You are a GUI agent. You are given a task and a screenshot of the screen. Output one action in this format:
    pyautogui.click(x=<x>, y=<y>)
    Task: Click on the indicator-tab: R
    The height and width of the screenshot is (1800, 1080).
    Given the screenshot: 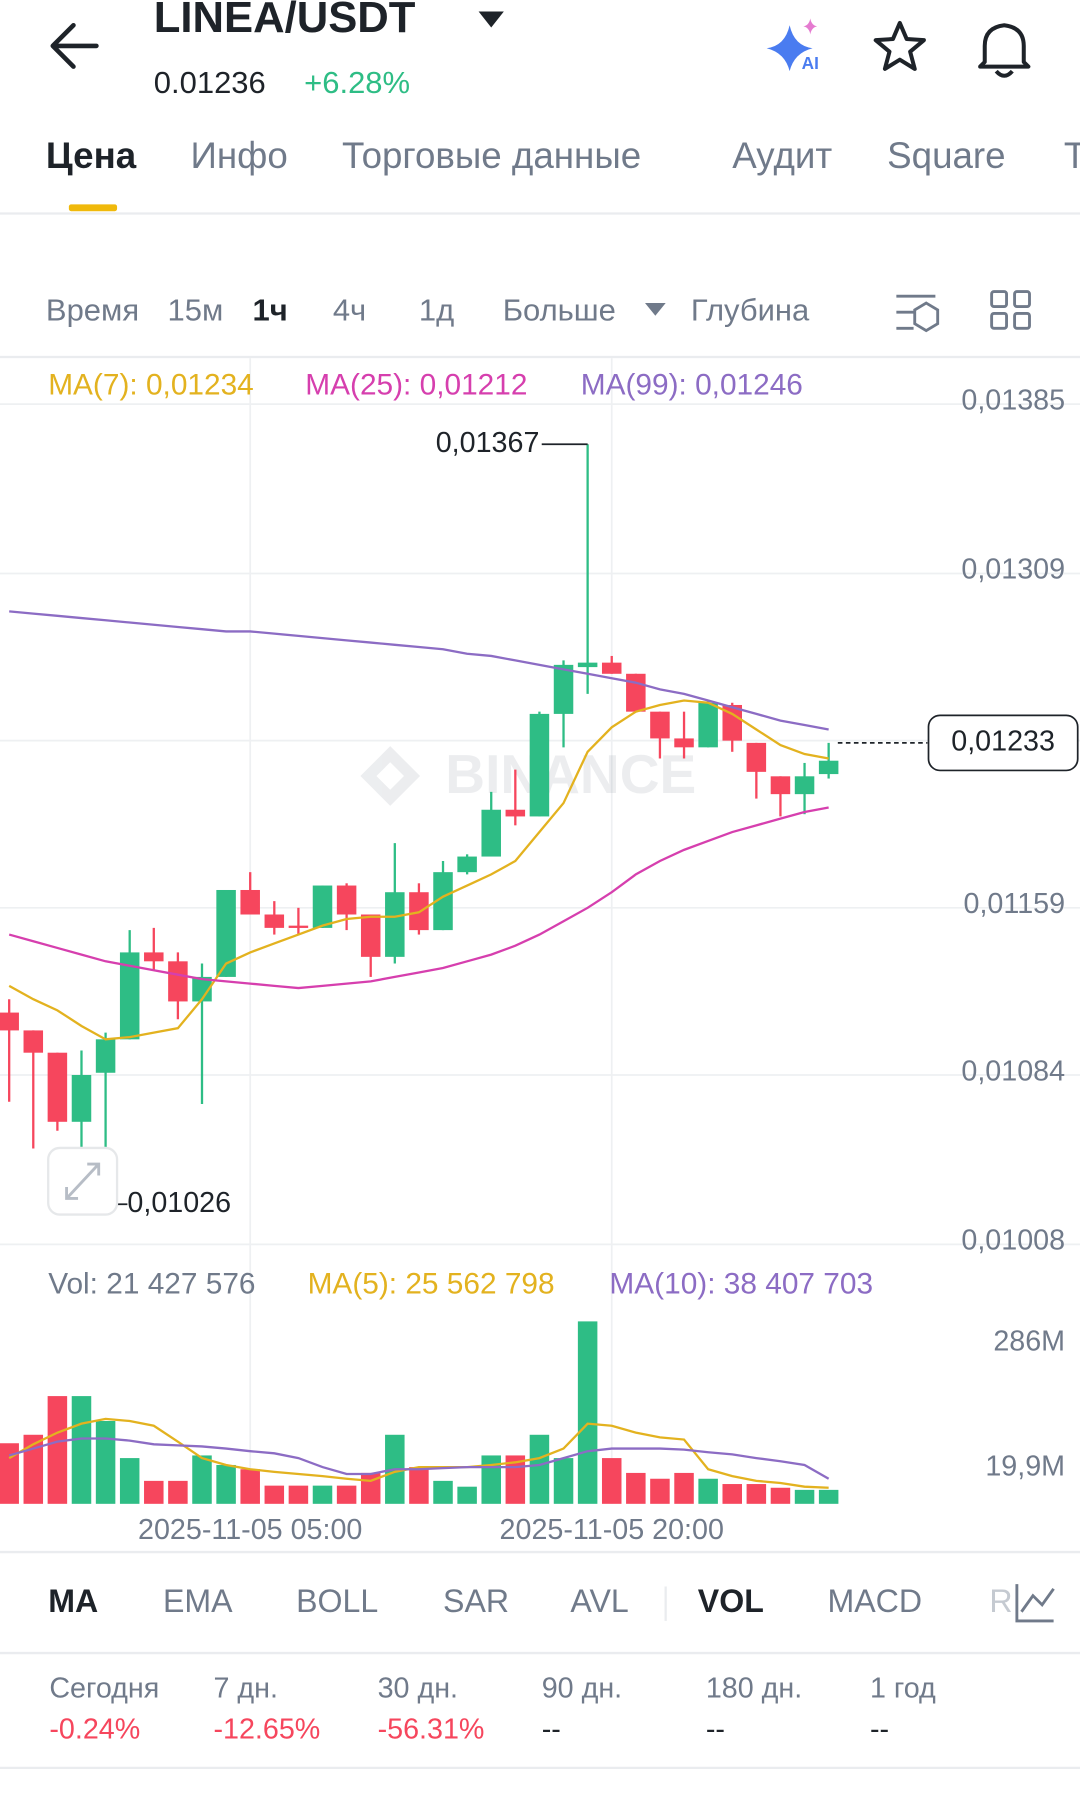 What is the action you would take?
    pyautogui.click(x=1000, y=1601)
    